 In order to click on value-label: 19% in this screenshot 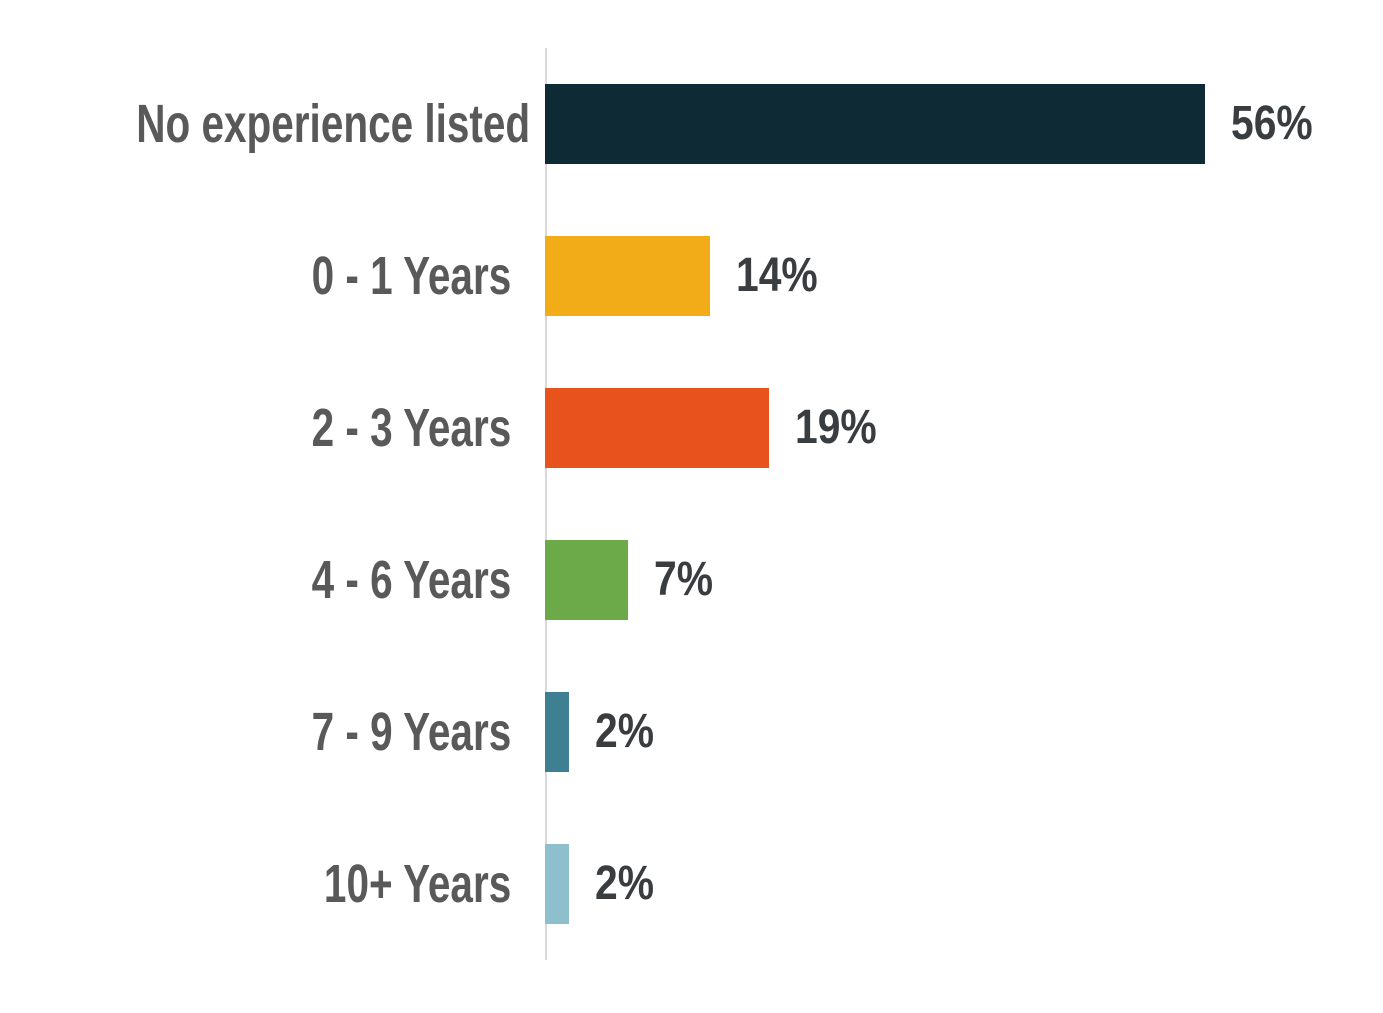, I will do `click(836, 427)`.